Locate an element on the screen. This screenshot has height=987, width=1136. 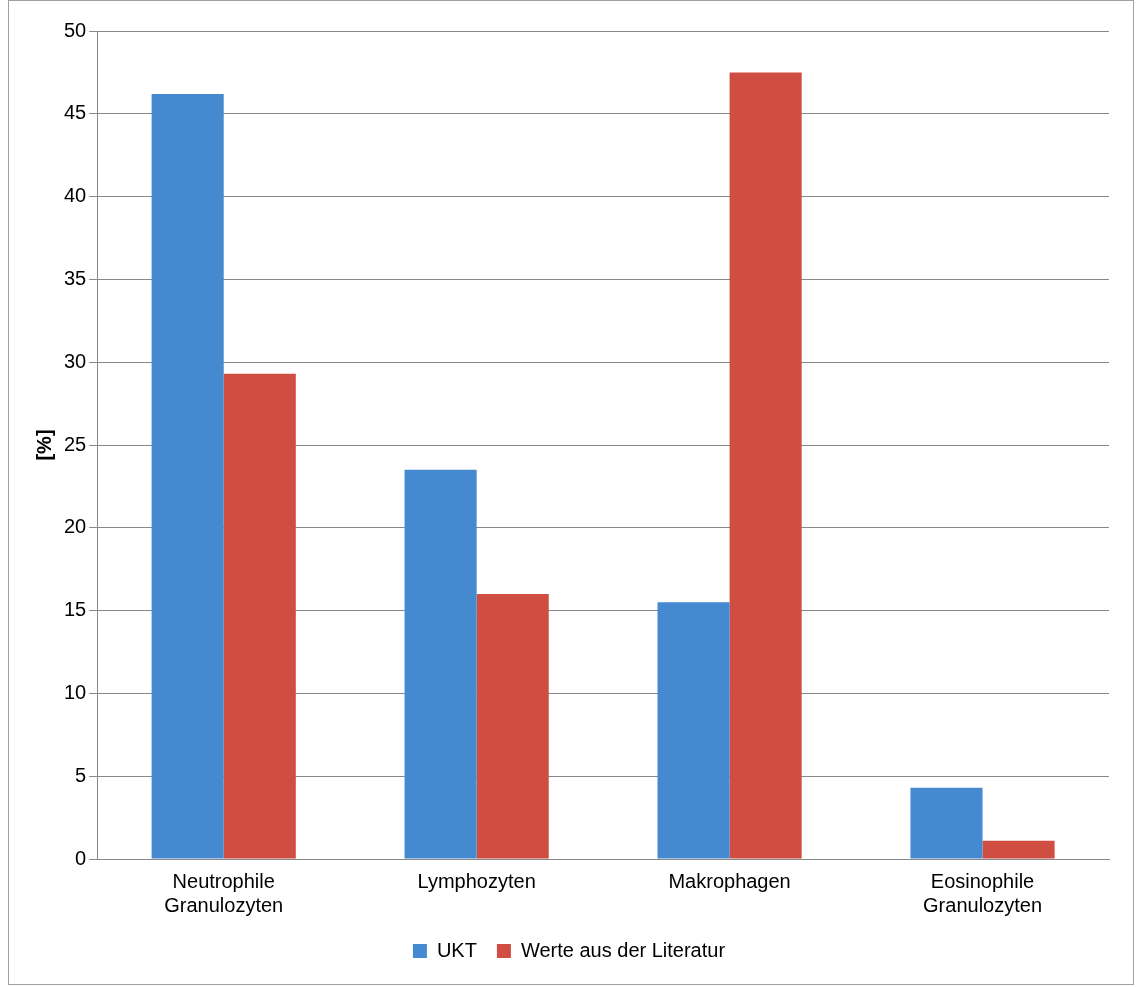
legend-label: Werte aus der Literatur is located at coordinates (623, 949).